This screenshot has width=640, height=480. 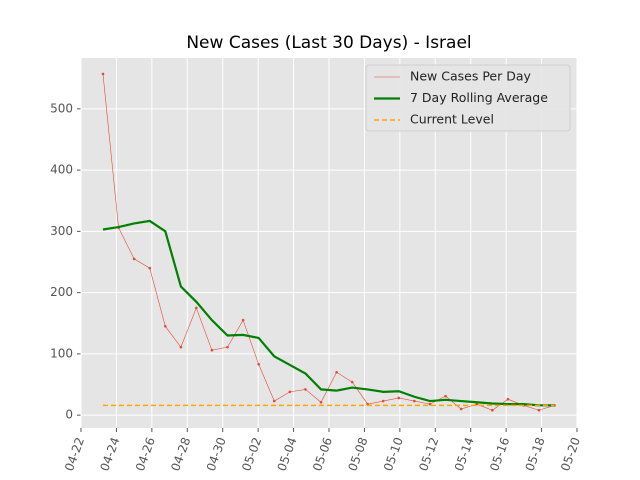 I want to click on x-tick-label: 05-10, so click(x=393, y=454).